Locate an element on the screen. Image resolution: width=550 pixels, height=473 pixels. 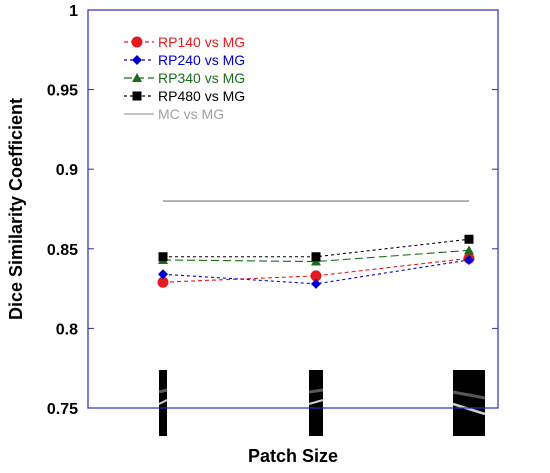
y-tick-label: 0.95 is located at coordinates (62, 91).